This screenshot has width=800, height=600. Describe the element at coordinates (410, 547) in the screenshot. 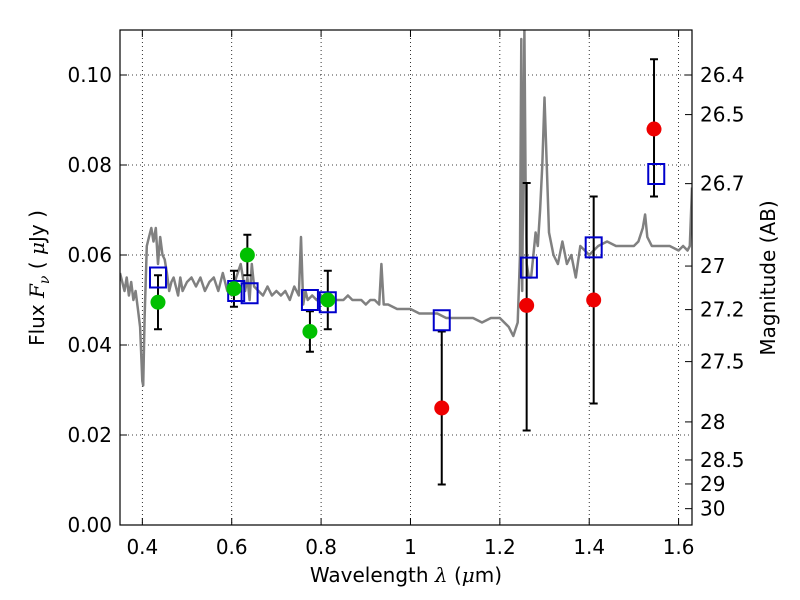

I see `x-tick-label: 1` at that location.